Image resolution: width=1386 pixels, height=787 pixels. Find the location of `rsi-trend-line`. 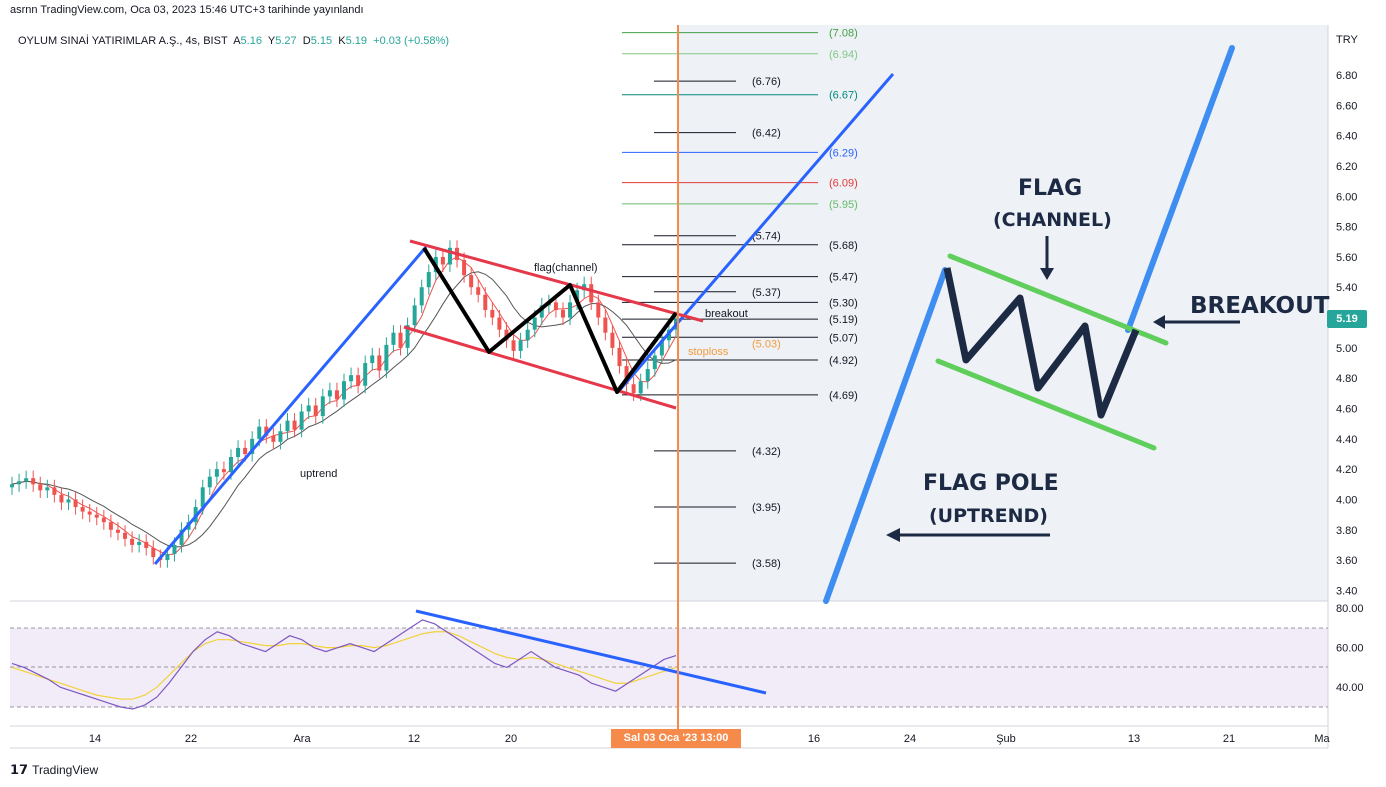

rsi-trend-line is located at coordinates (591, 652).